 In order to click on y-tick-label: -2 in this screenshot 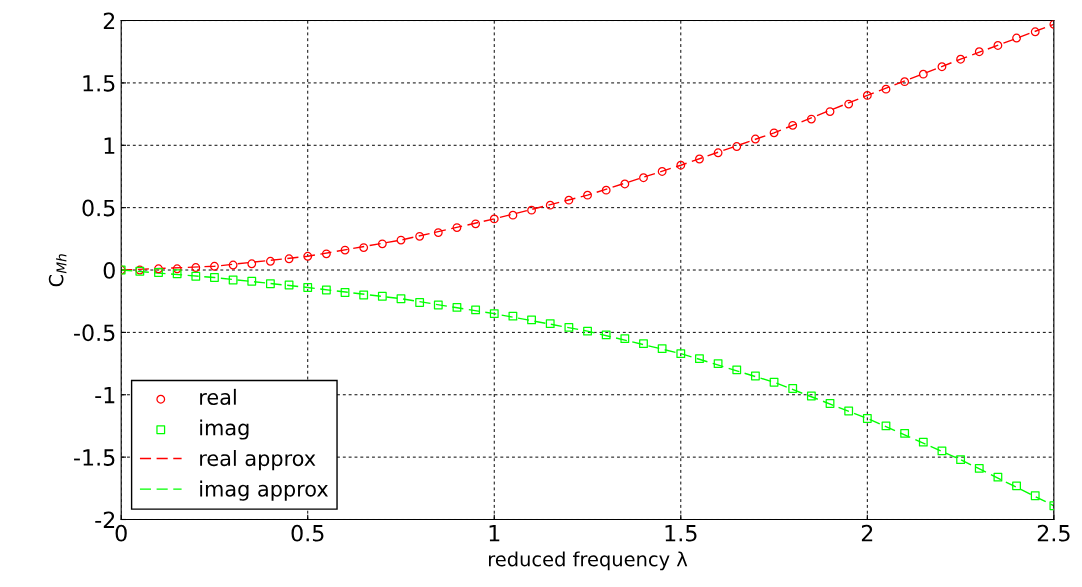, I will do `click(105, 519)`.